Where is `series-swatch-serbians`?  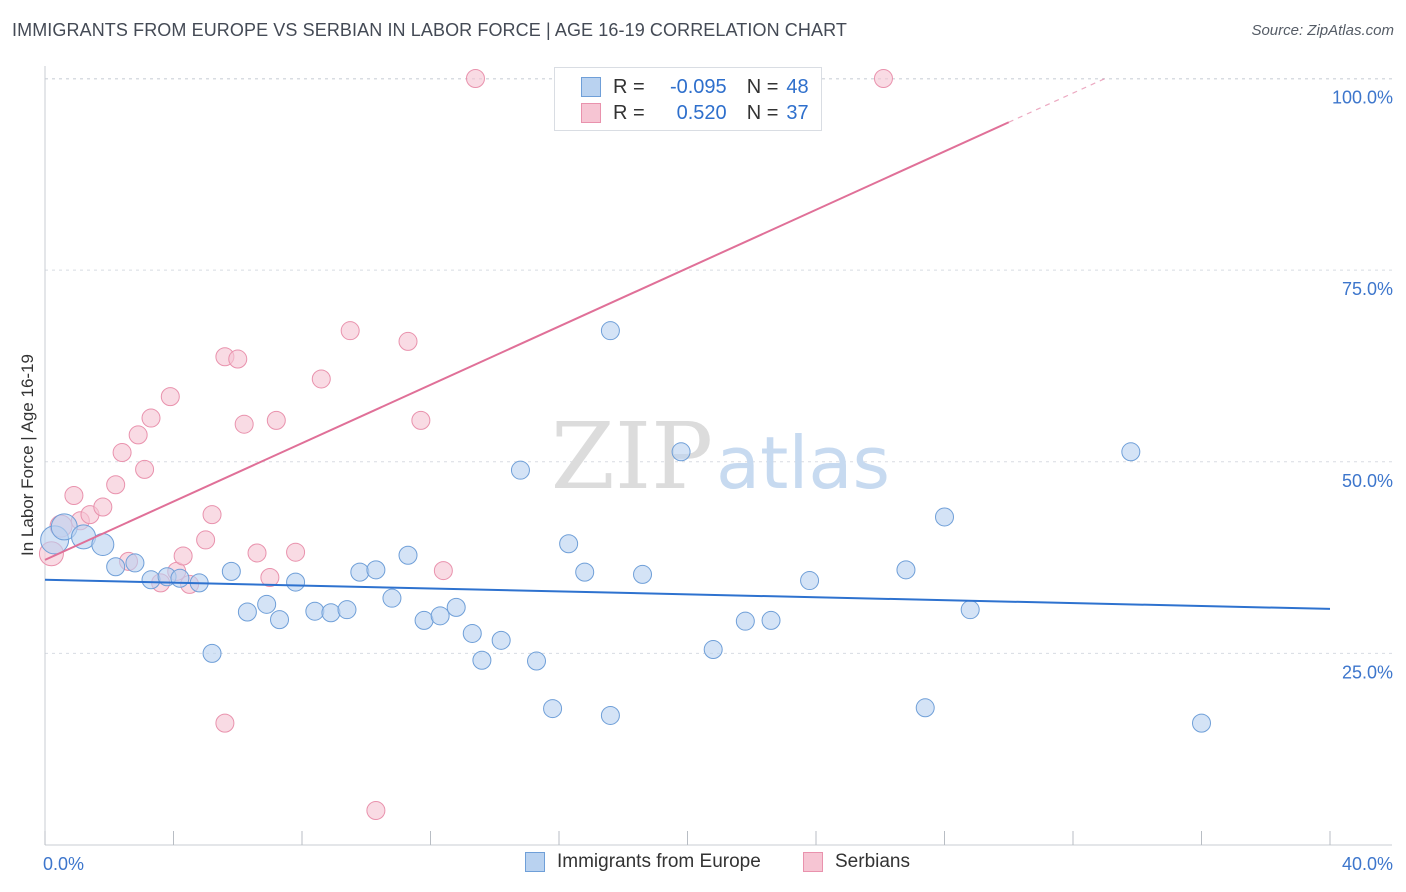
series-swatch-serbians is located at coordinates (813, 862).